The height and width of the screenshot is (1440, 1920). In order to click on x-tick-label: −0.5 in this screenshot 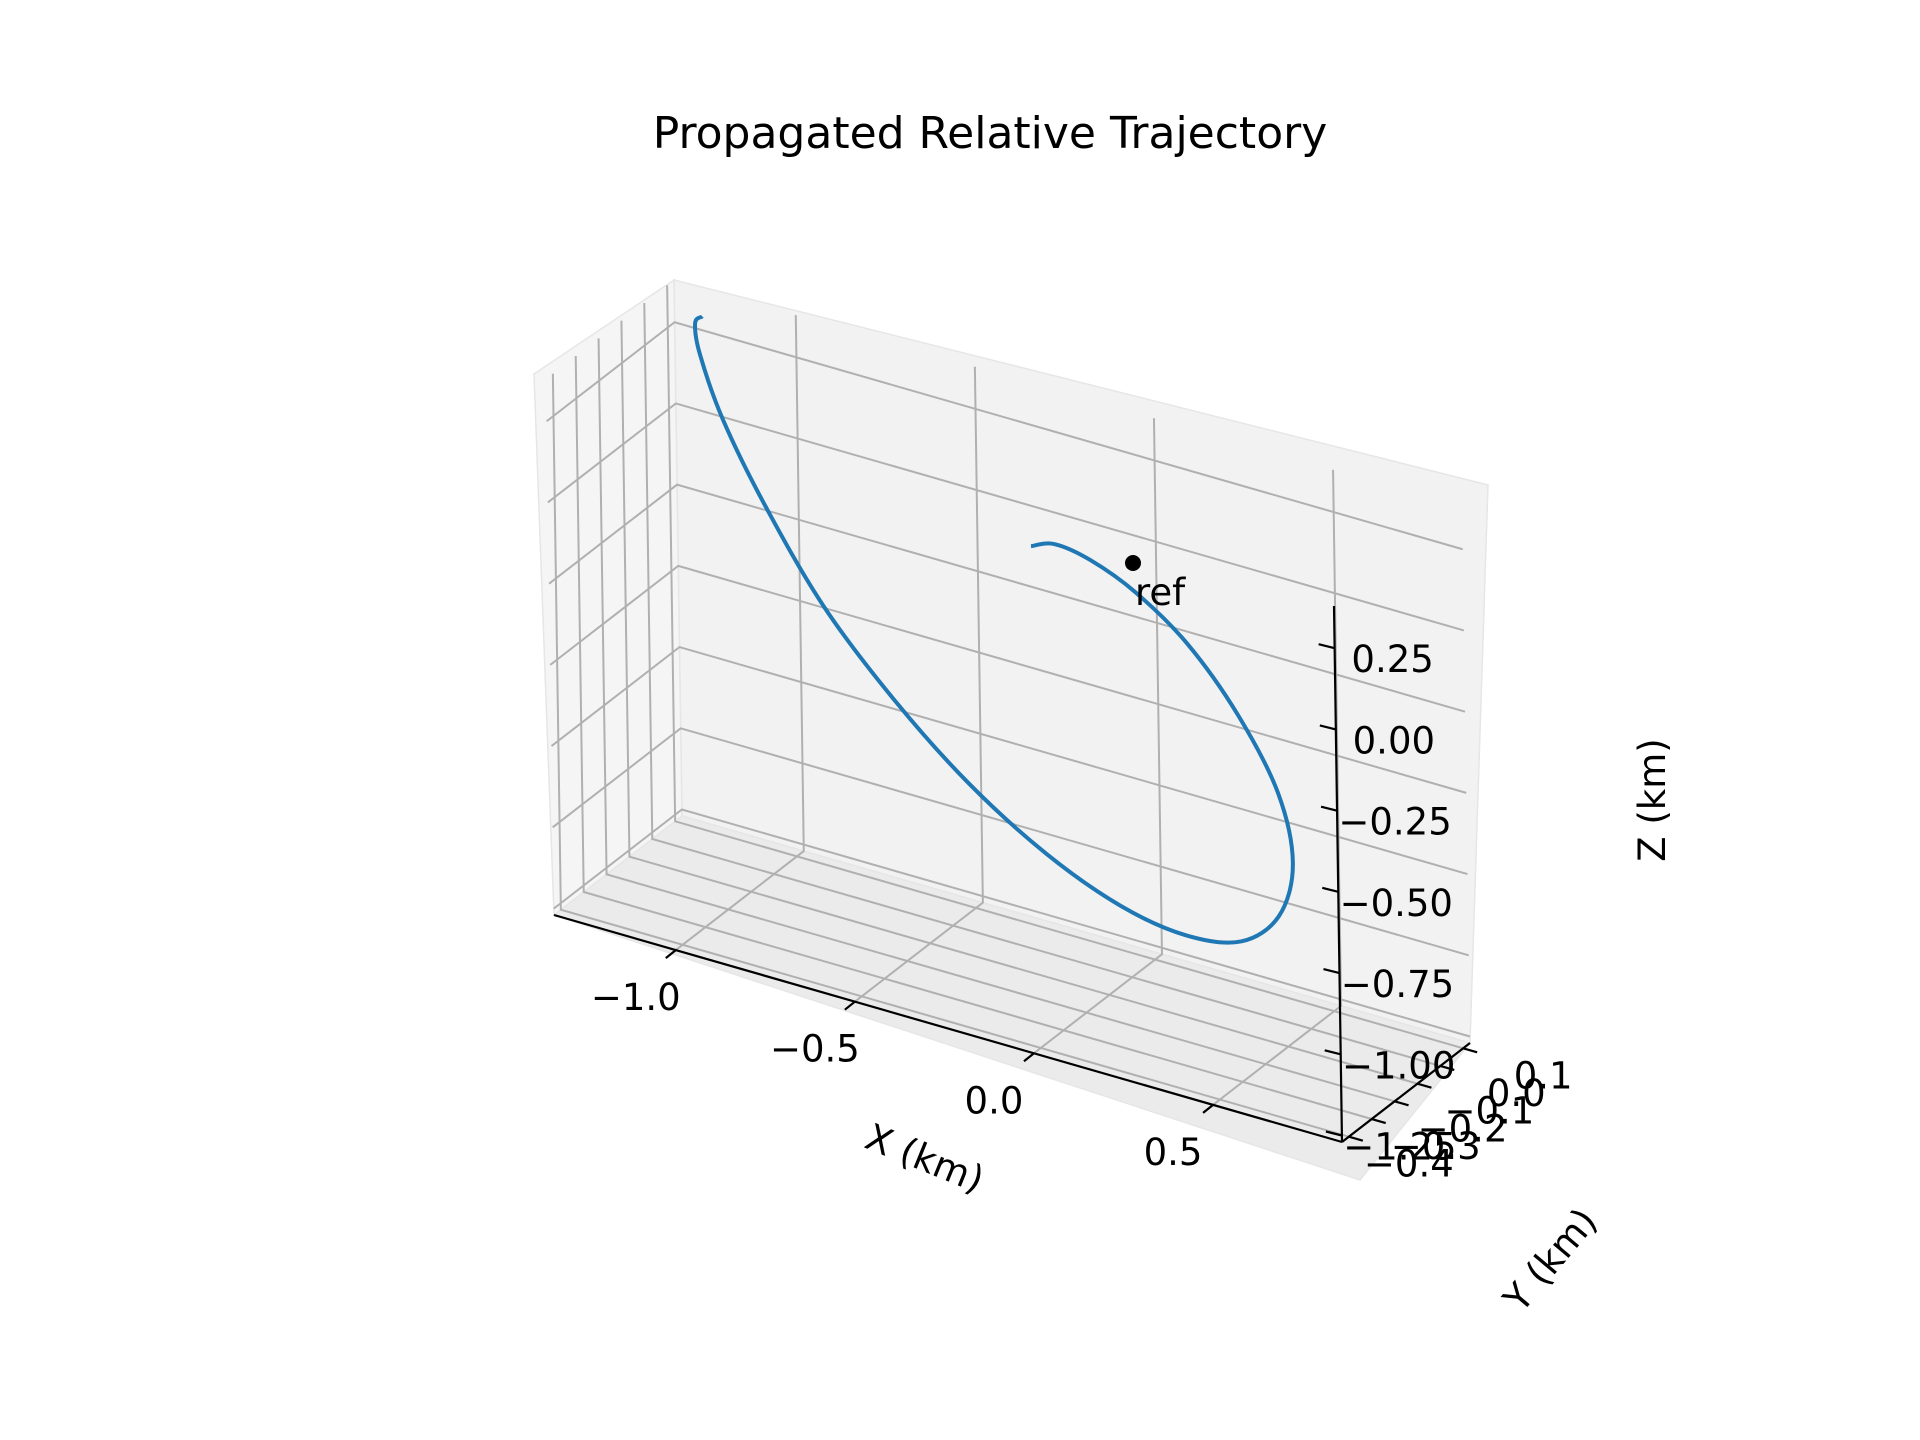, I will do `click(815, 1049)`.